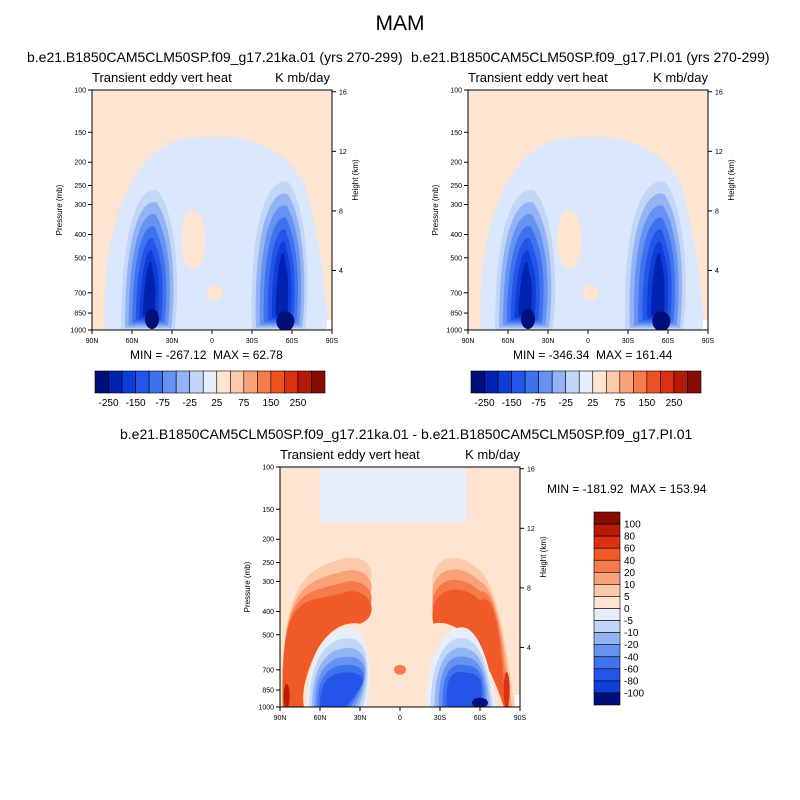  I want to click on panel3-variable-label: Transient eddy vert heat, so click(350, 454).